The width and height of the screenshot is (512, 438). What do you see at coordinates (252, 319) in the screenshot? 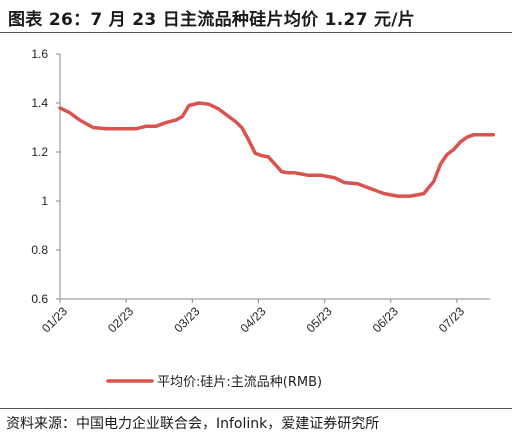
I see `x-tick-label: 04/23` at bounding box center [252, 319].